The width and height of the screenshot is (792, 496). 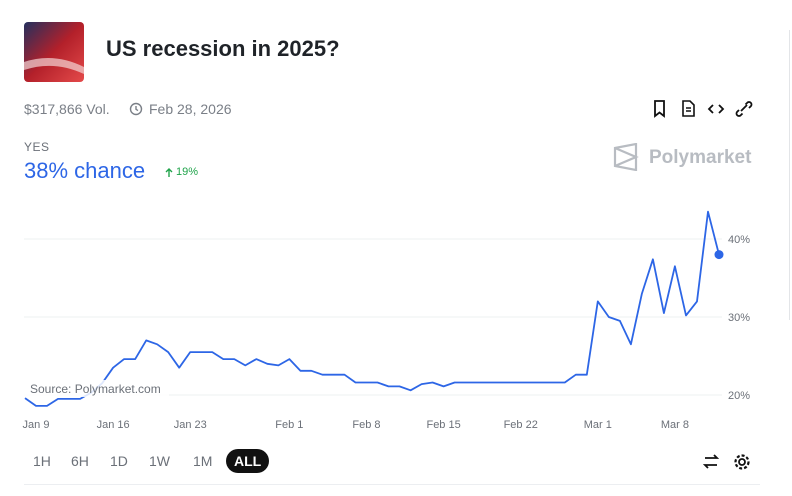 What do you see at coordinates (54, 52) in the screenshot?
I see `market-image` at bounding box center [54, 52].